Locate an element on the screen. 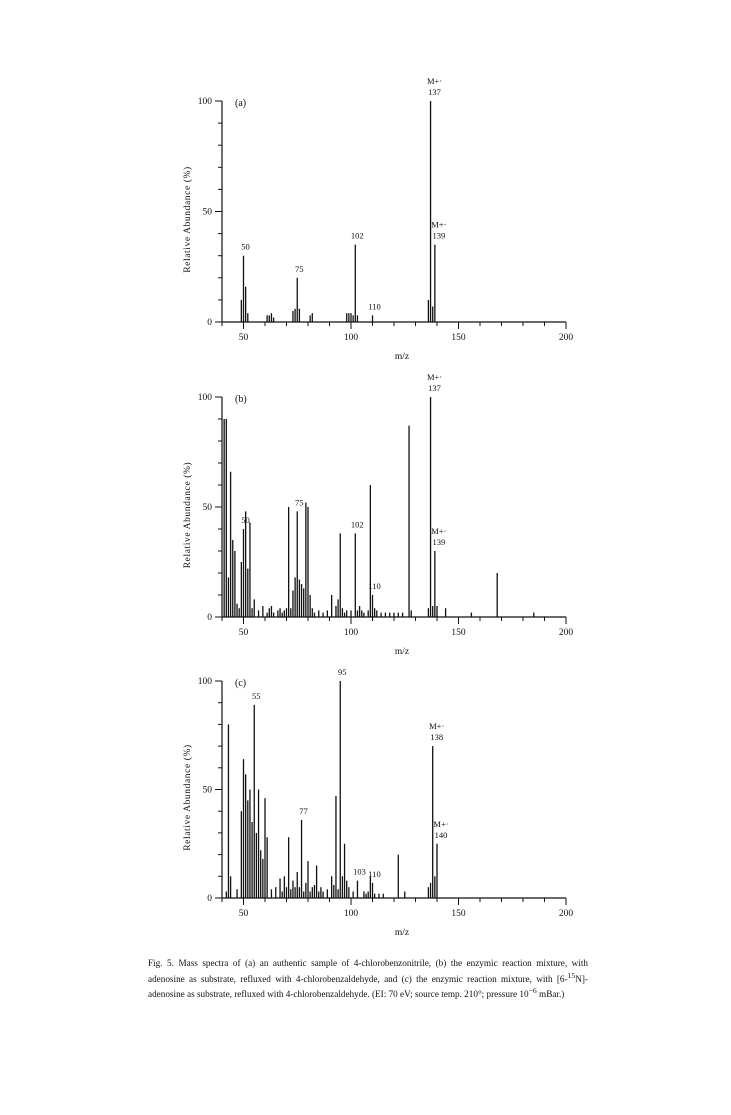 The height and width of the screenshot is (1115, 731). panel-c-y-tick-label: 100 is located at coordinates (205, 682).